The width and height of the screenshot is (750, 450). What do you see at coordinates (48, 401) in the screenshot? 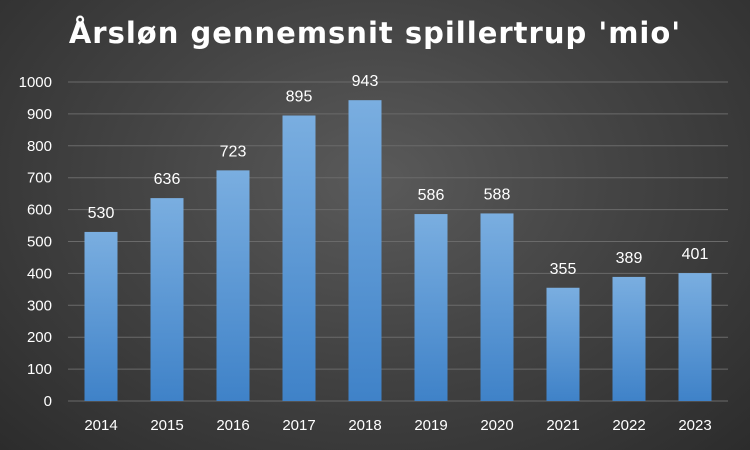
I see `y-tick-label: 0` at bounding box center [48, 401].